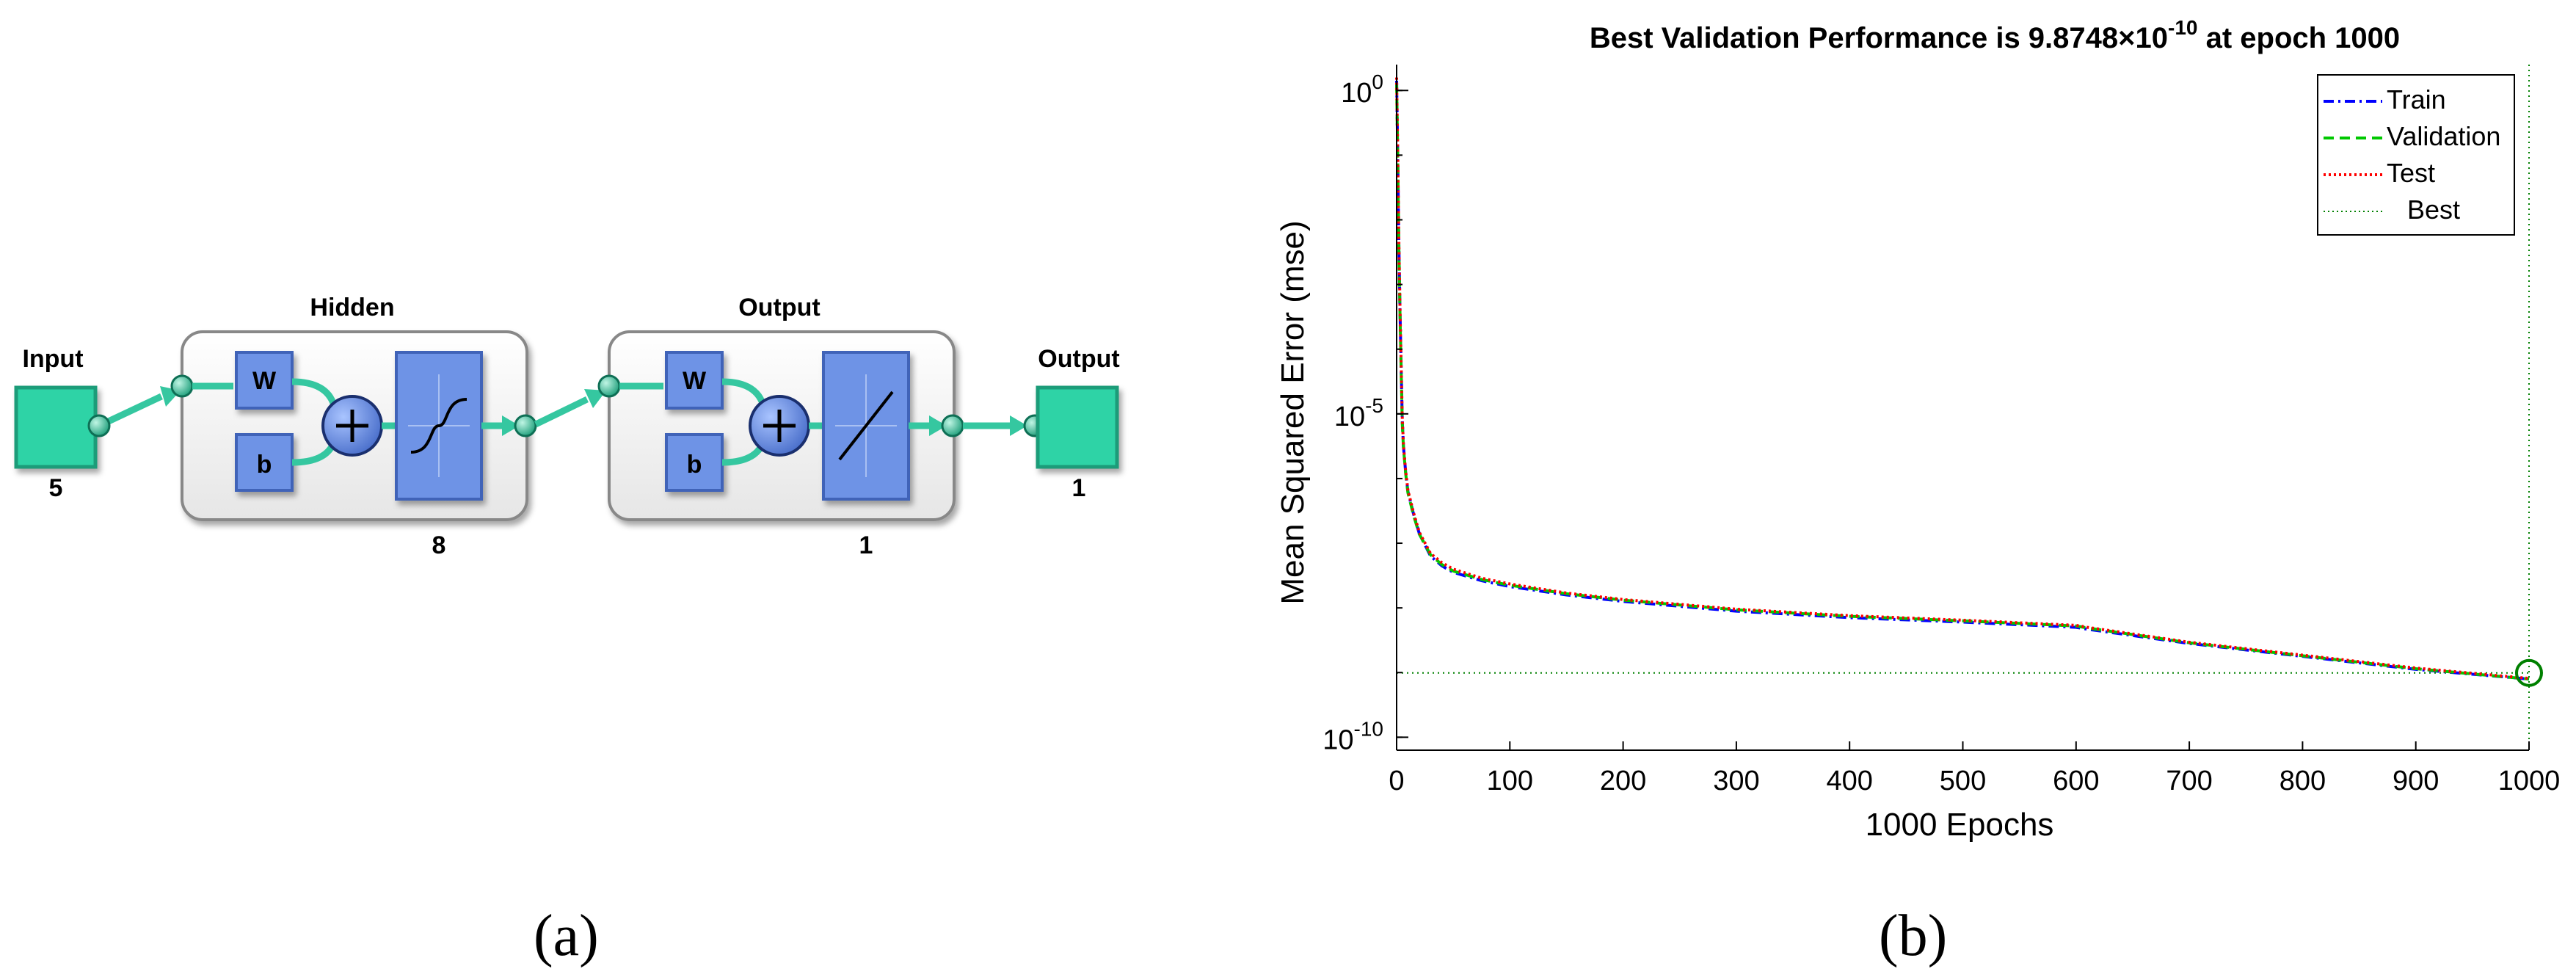  What do you see at coordinates (352, 308) in the screenshot?
I see `hidden-layer-label: Hidden` at bounding box center [352, 308].